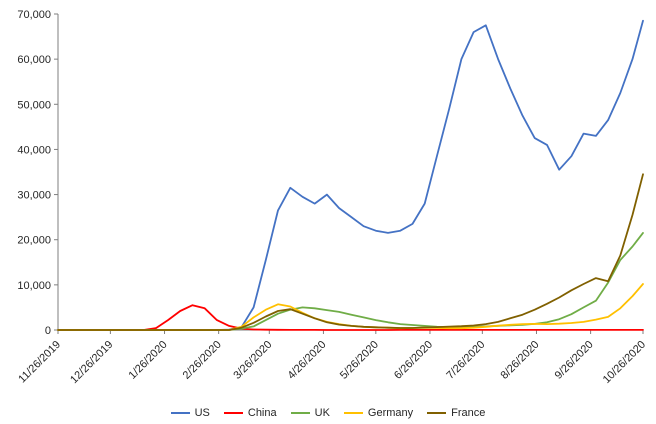 The image size is (656, 424). I want to click on y-tick-label: 40,000, so click(34, 150).